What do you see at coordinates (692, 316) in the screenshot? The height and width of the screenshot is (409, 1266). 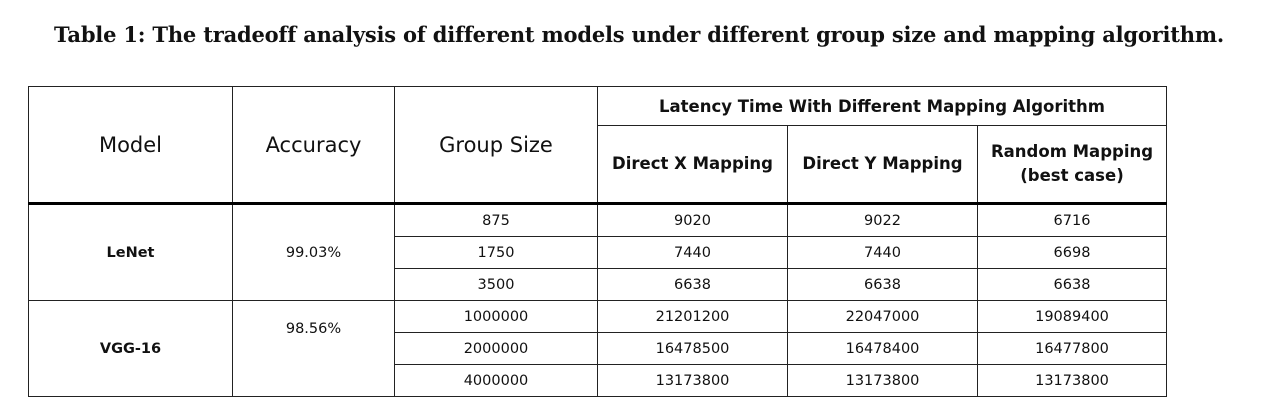 I see `direct-x-cell: 21201200` at bounding box center [692, 316].